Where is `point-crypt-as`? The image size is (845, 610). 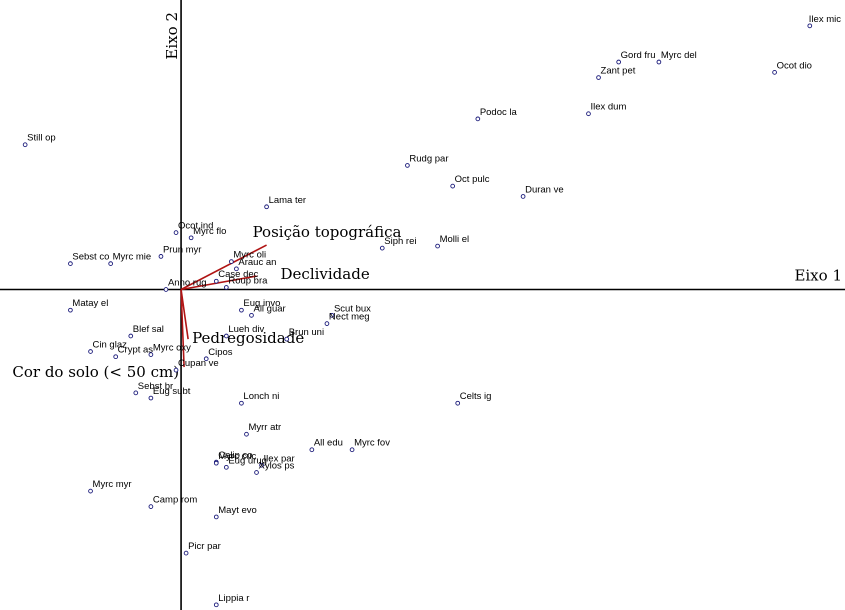
point-crypt-as is located at coordinates (116, 357).